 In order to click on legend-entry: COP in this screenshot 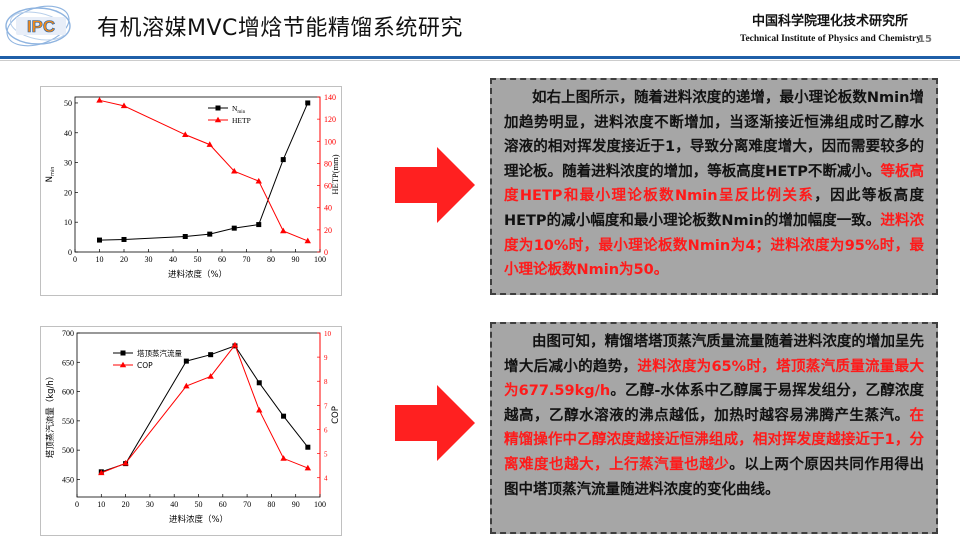, I will do `click(133, 365)`.